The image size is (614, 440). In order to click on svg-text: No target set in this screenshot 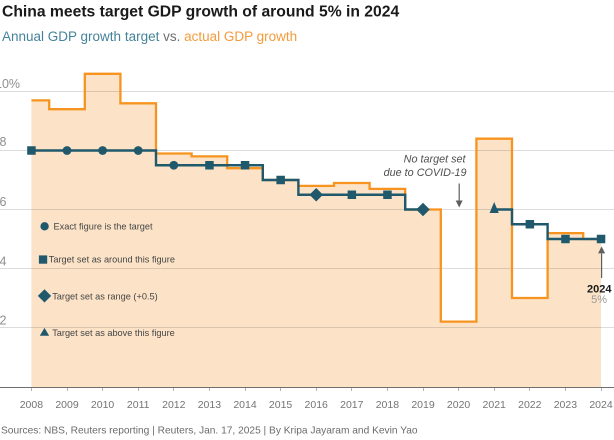, I will do `click(435, 159)`.